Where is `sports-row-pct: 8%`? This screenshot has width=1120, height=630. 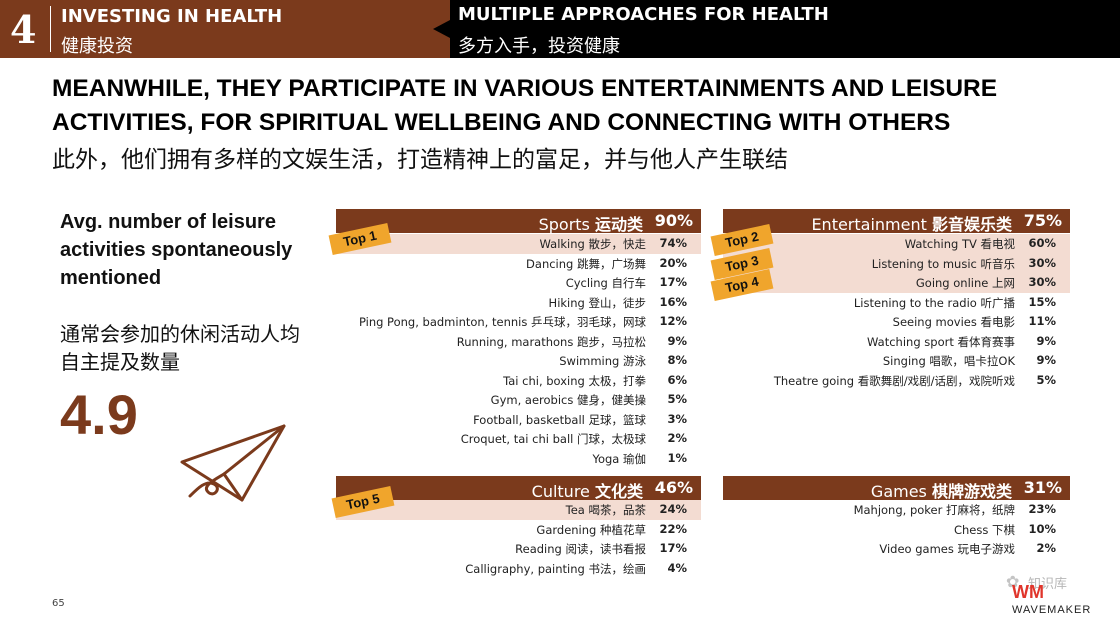
sports-row-pct: 8% is located at coordinates (677, 360).